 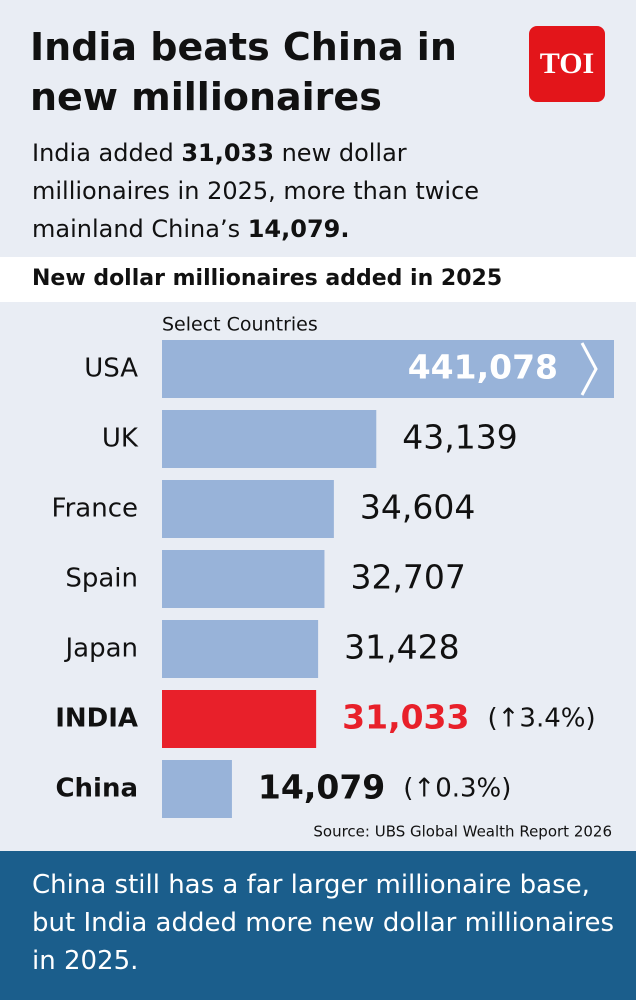 What do you see at coordinates (240, 325) in the screenshot?
I see `axis-label: Select Countries` at bounding box center [240, 325].